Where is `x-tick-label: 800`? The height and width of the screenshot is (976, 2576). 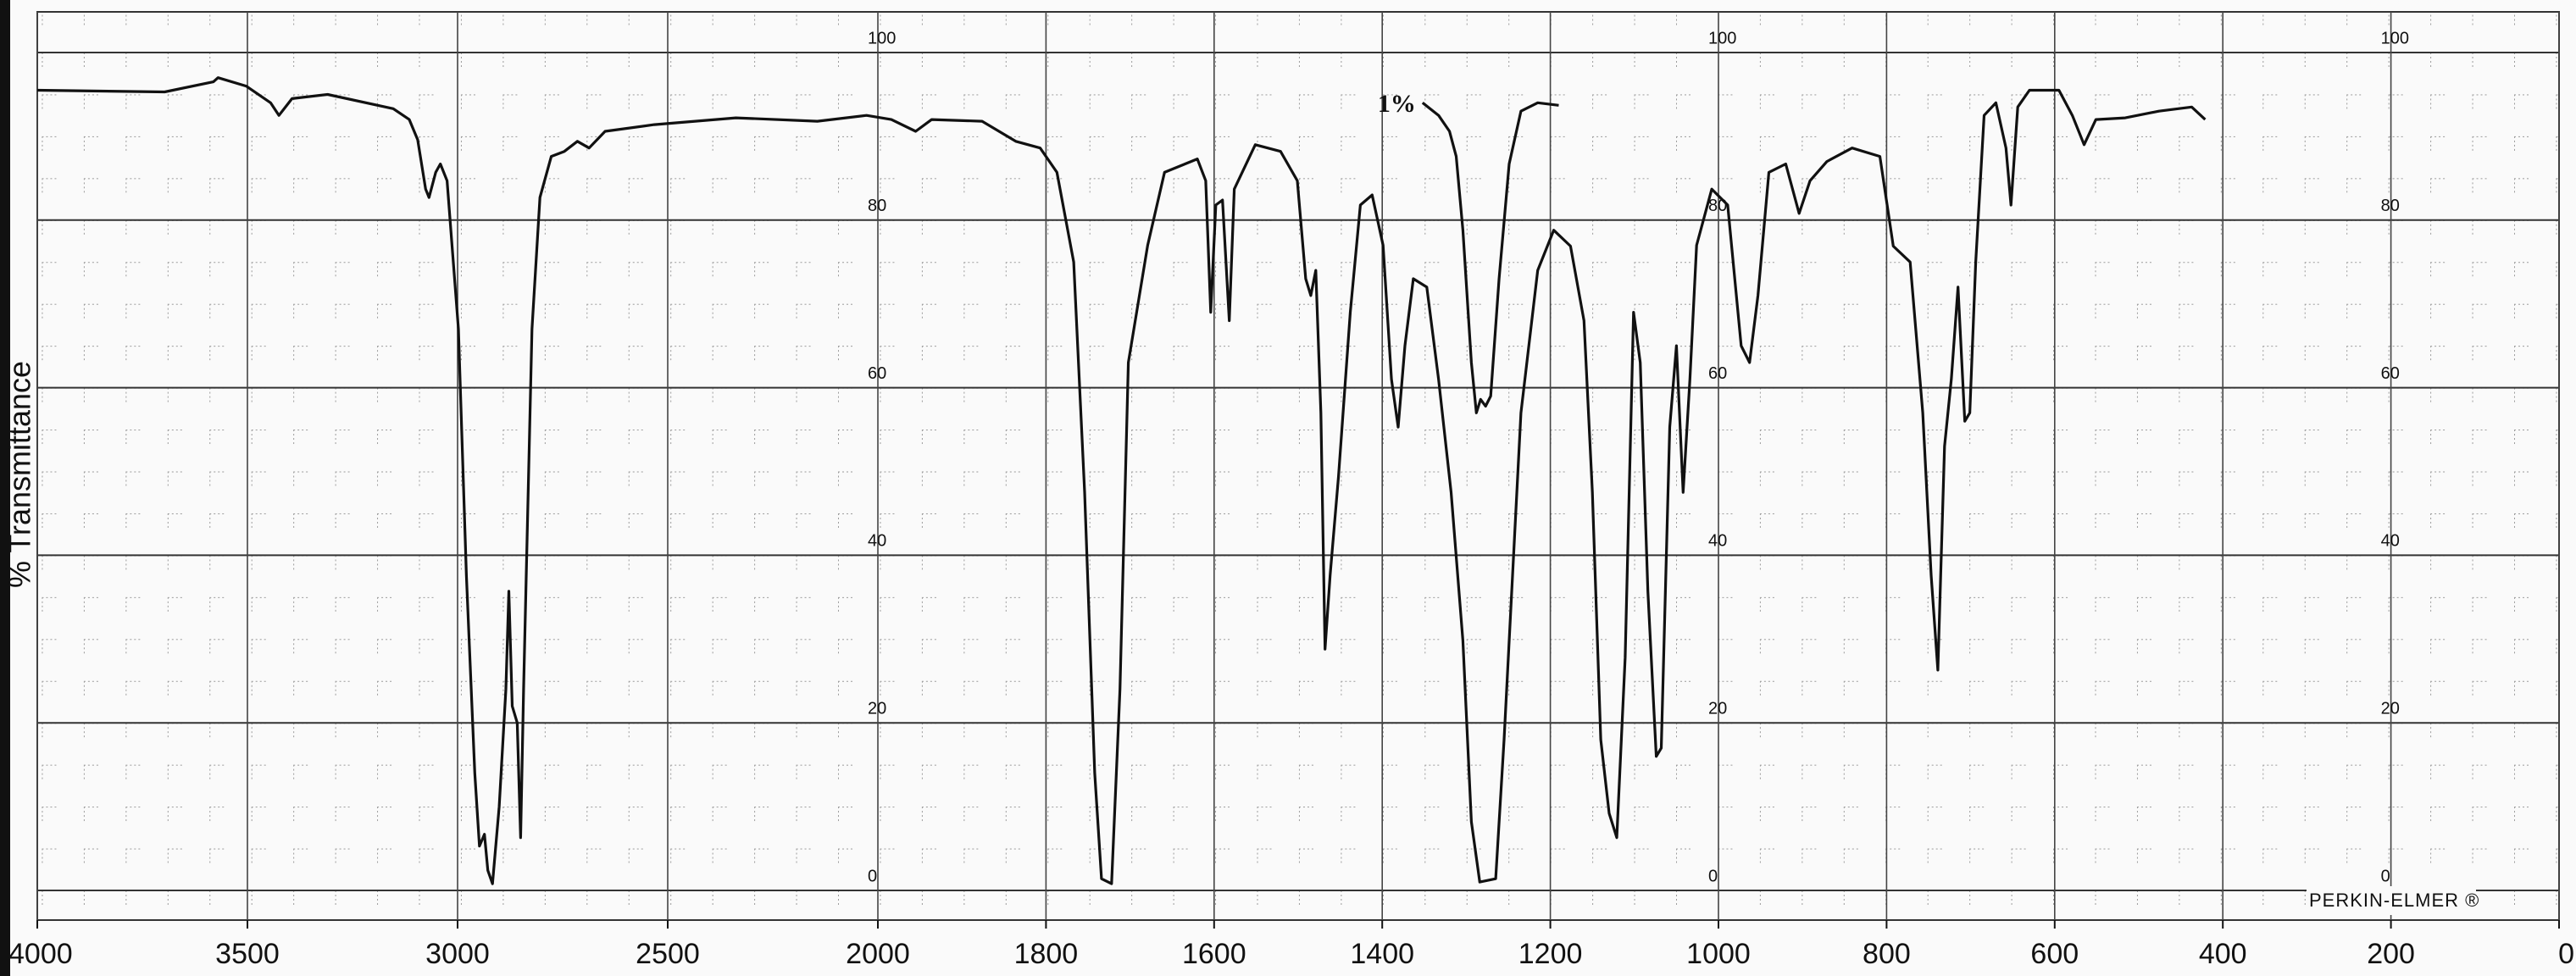
x-tick-label: 800 is located at coordinates (1887, 954).